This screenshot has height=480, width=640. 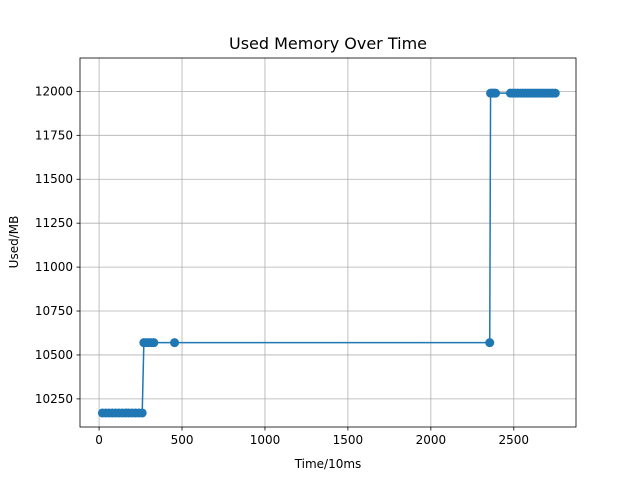 I want to click on x-tick-label: 0, so click(x=99, y=440).